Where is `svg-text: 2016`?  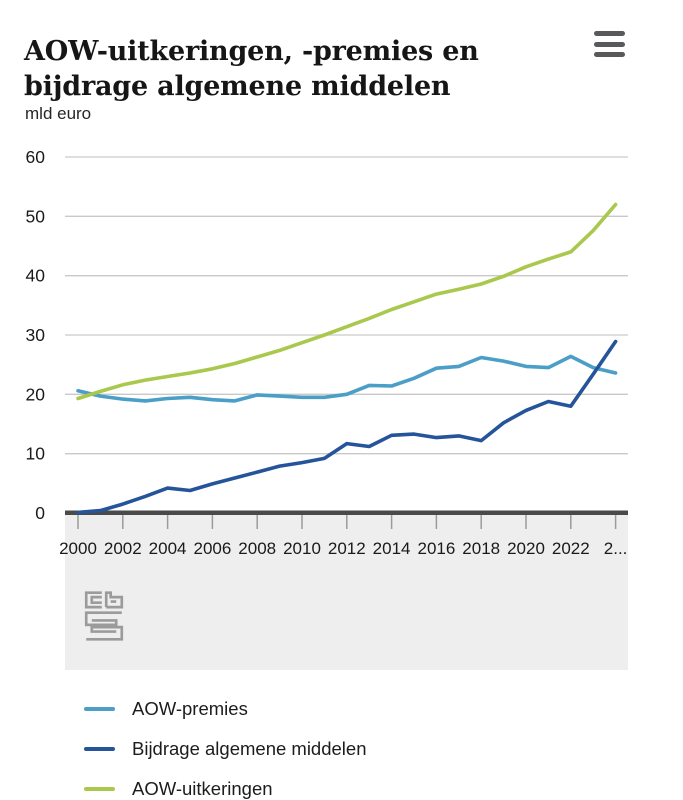
svg-text: 2016 is located at coordinates (436, 548).